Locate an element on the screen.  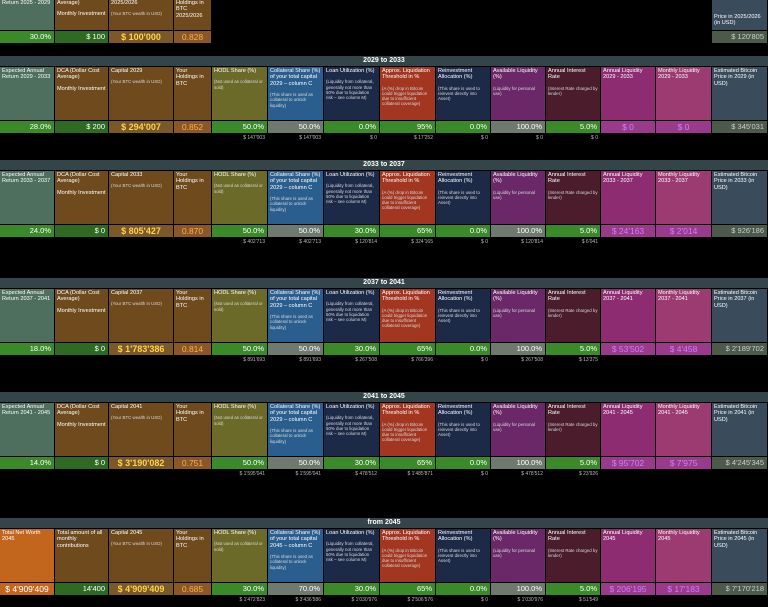
value-cell: $ 4'245'345 is located at coordinates (740, 463).